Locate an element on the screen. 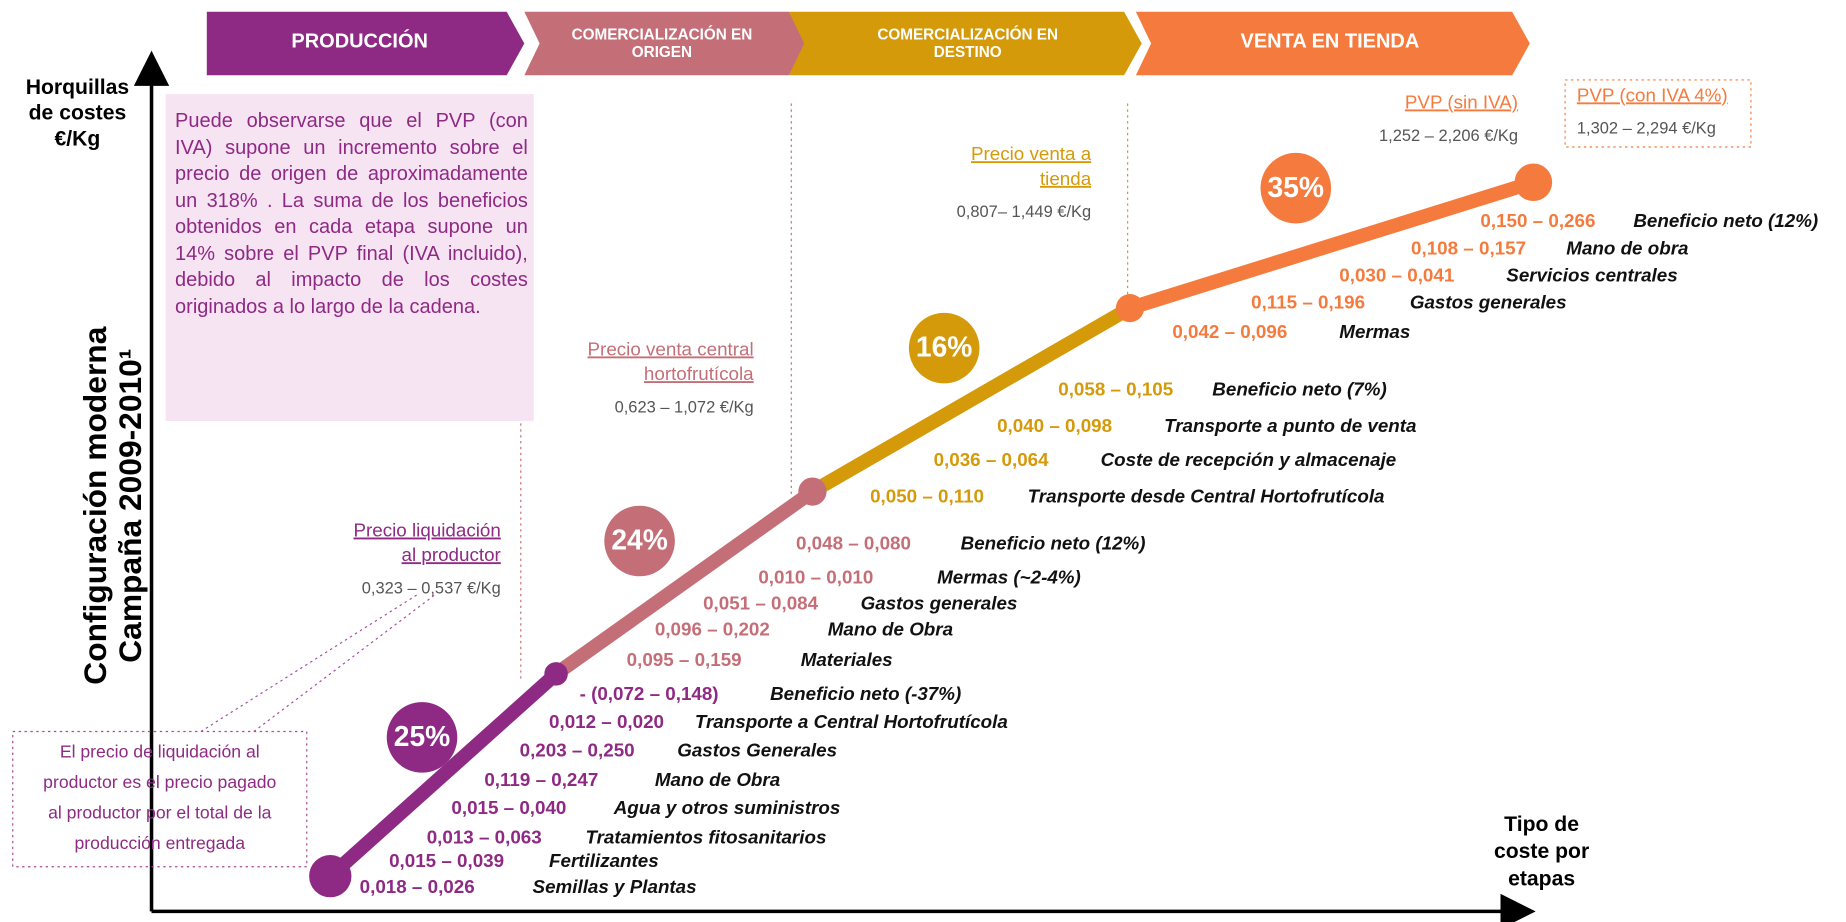  cost-range: 0,030 – 0,041 is located at coordinates (1396, 274).